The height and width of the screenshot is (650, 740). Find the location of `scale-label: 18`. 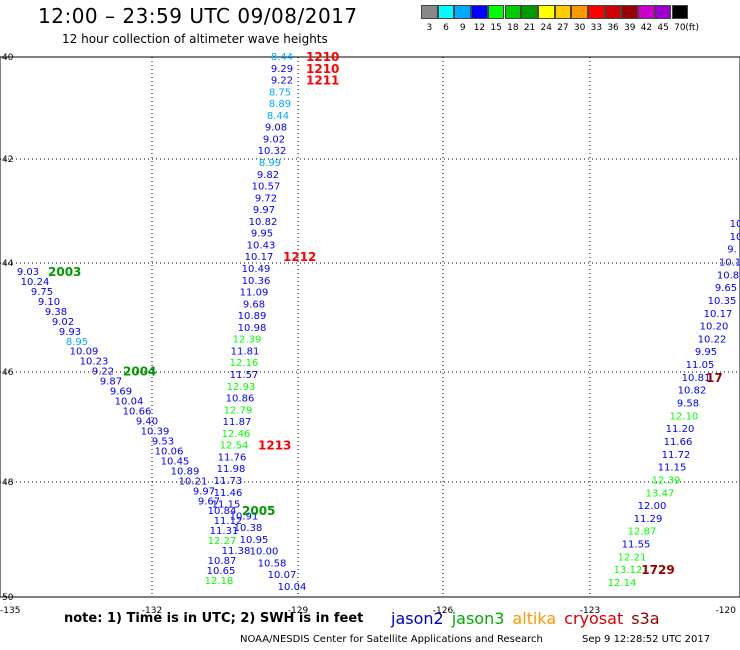

scale-label: 18 is located at coordinates (513, 28).